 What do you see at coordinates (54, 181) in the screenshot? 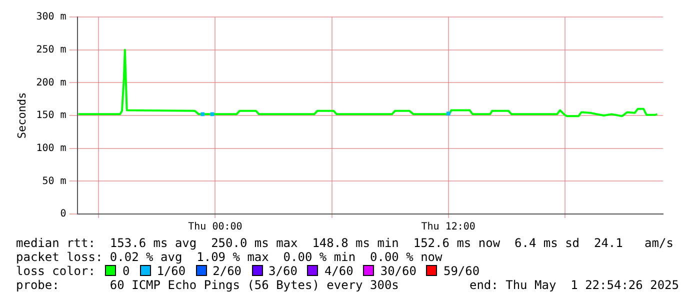
I see `y-tick-label: 50 m` at bounding box center [54, 181].